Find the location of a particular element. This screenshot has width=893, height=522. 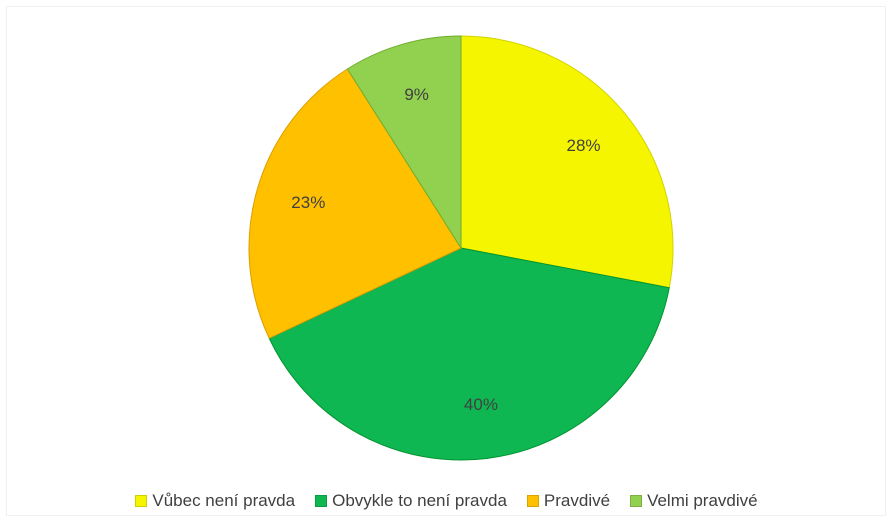

legend-label: Velmi pravdivé is located at coordinates (702, 500).